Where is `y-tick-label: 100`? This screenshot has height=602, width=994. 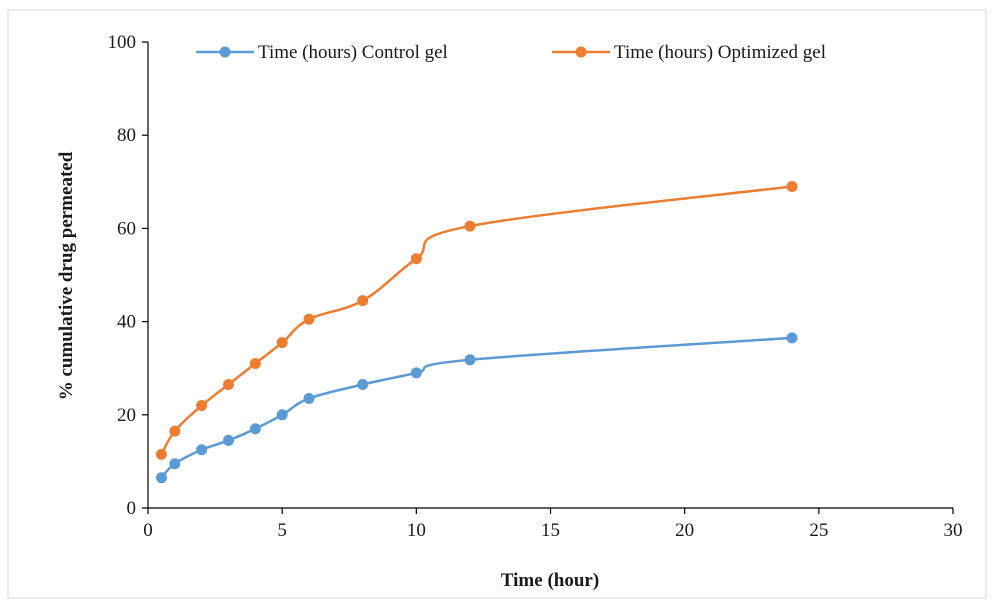
y-tick-label: 100 is located at coordinates (122, 42).